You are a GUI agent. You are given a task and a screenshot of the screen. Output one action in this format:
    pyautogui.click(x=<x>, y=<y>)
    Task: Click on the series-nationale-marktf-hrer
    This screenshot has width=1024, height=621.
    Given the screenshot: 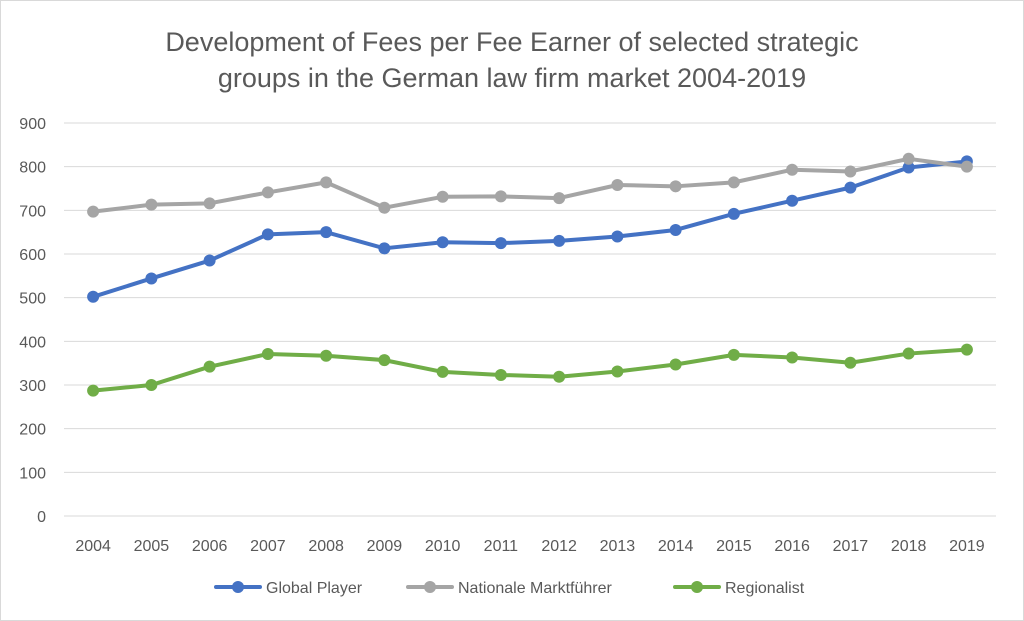 What is the action you would take?
    pyautogui.click(x=530, y=185)
    